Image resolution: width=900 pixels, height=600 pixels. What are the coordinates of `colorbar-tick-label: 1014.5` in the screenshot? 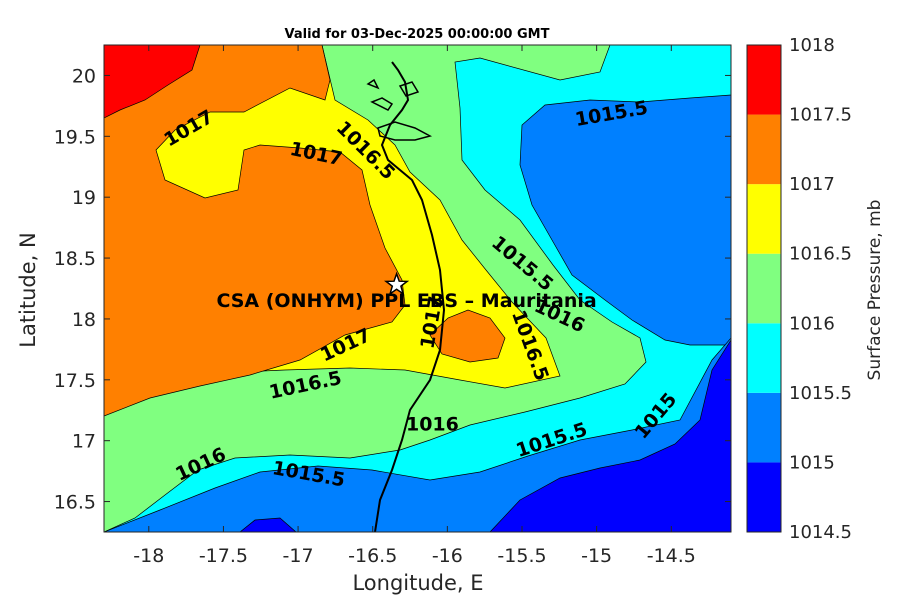 It's located at (820, 532).